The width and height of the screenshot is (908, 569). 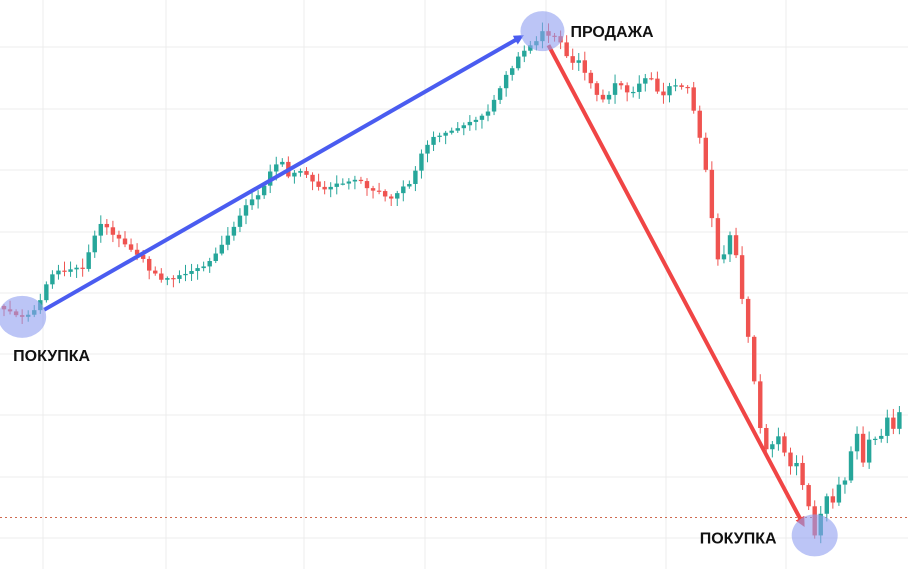 I want to click on sell-label: ПРОДАЖА, so click(x=612, y=32).